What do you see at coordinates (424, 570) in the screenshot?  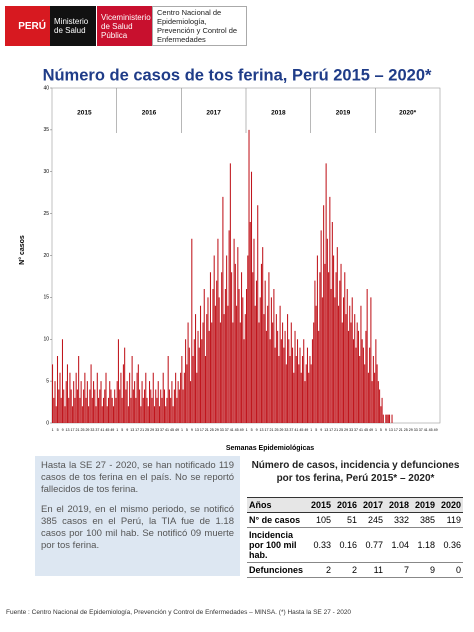 I see `cell: 9` at bounding box center [424, 570].